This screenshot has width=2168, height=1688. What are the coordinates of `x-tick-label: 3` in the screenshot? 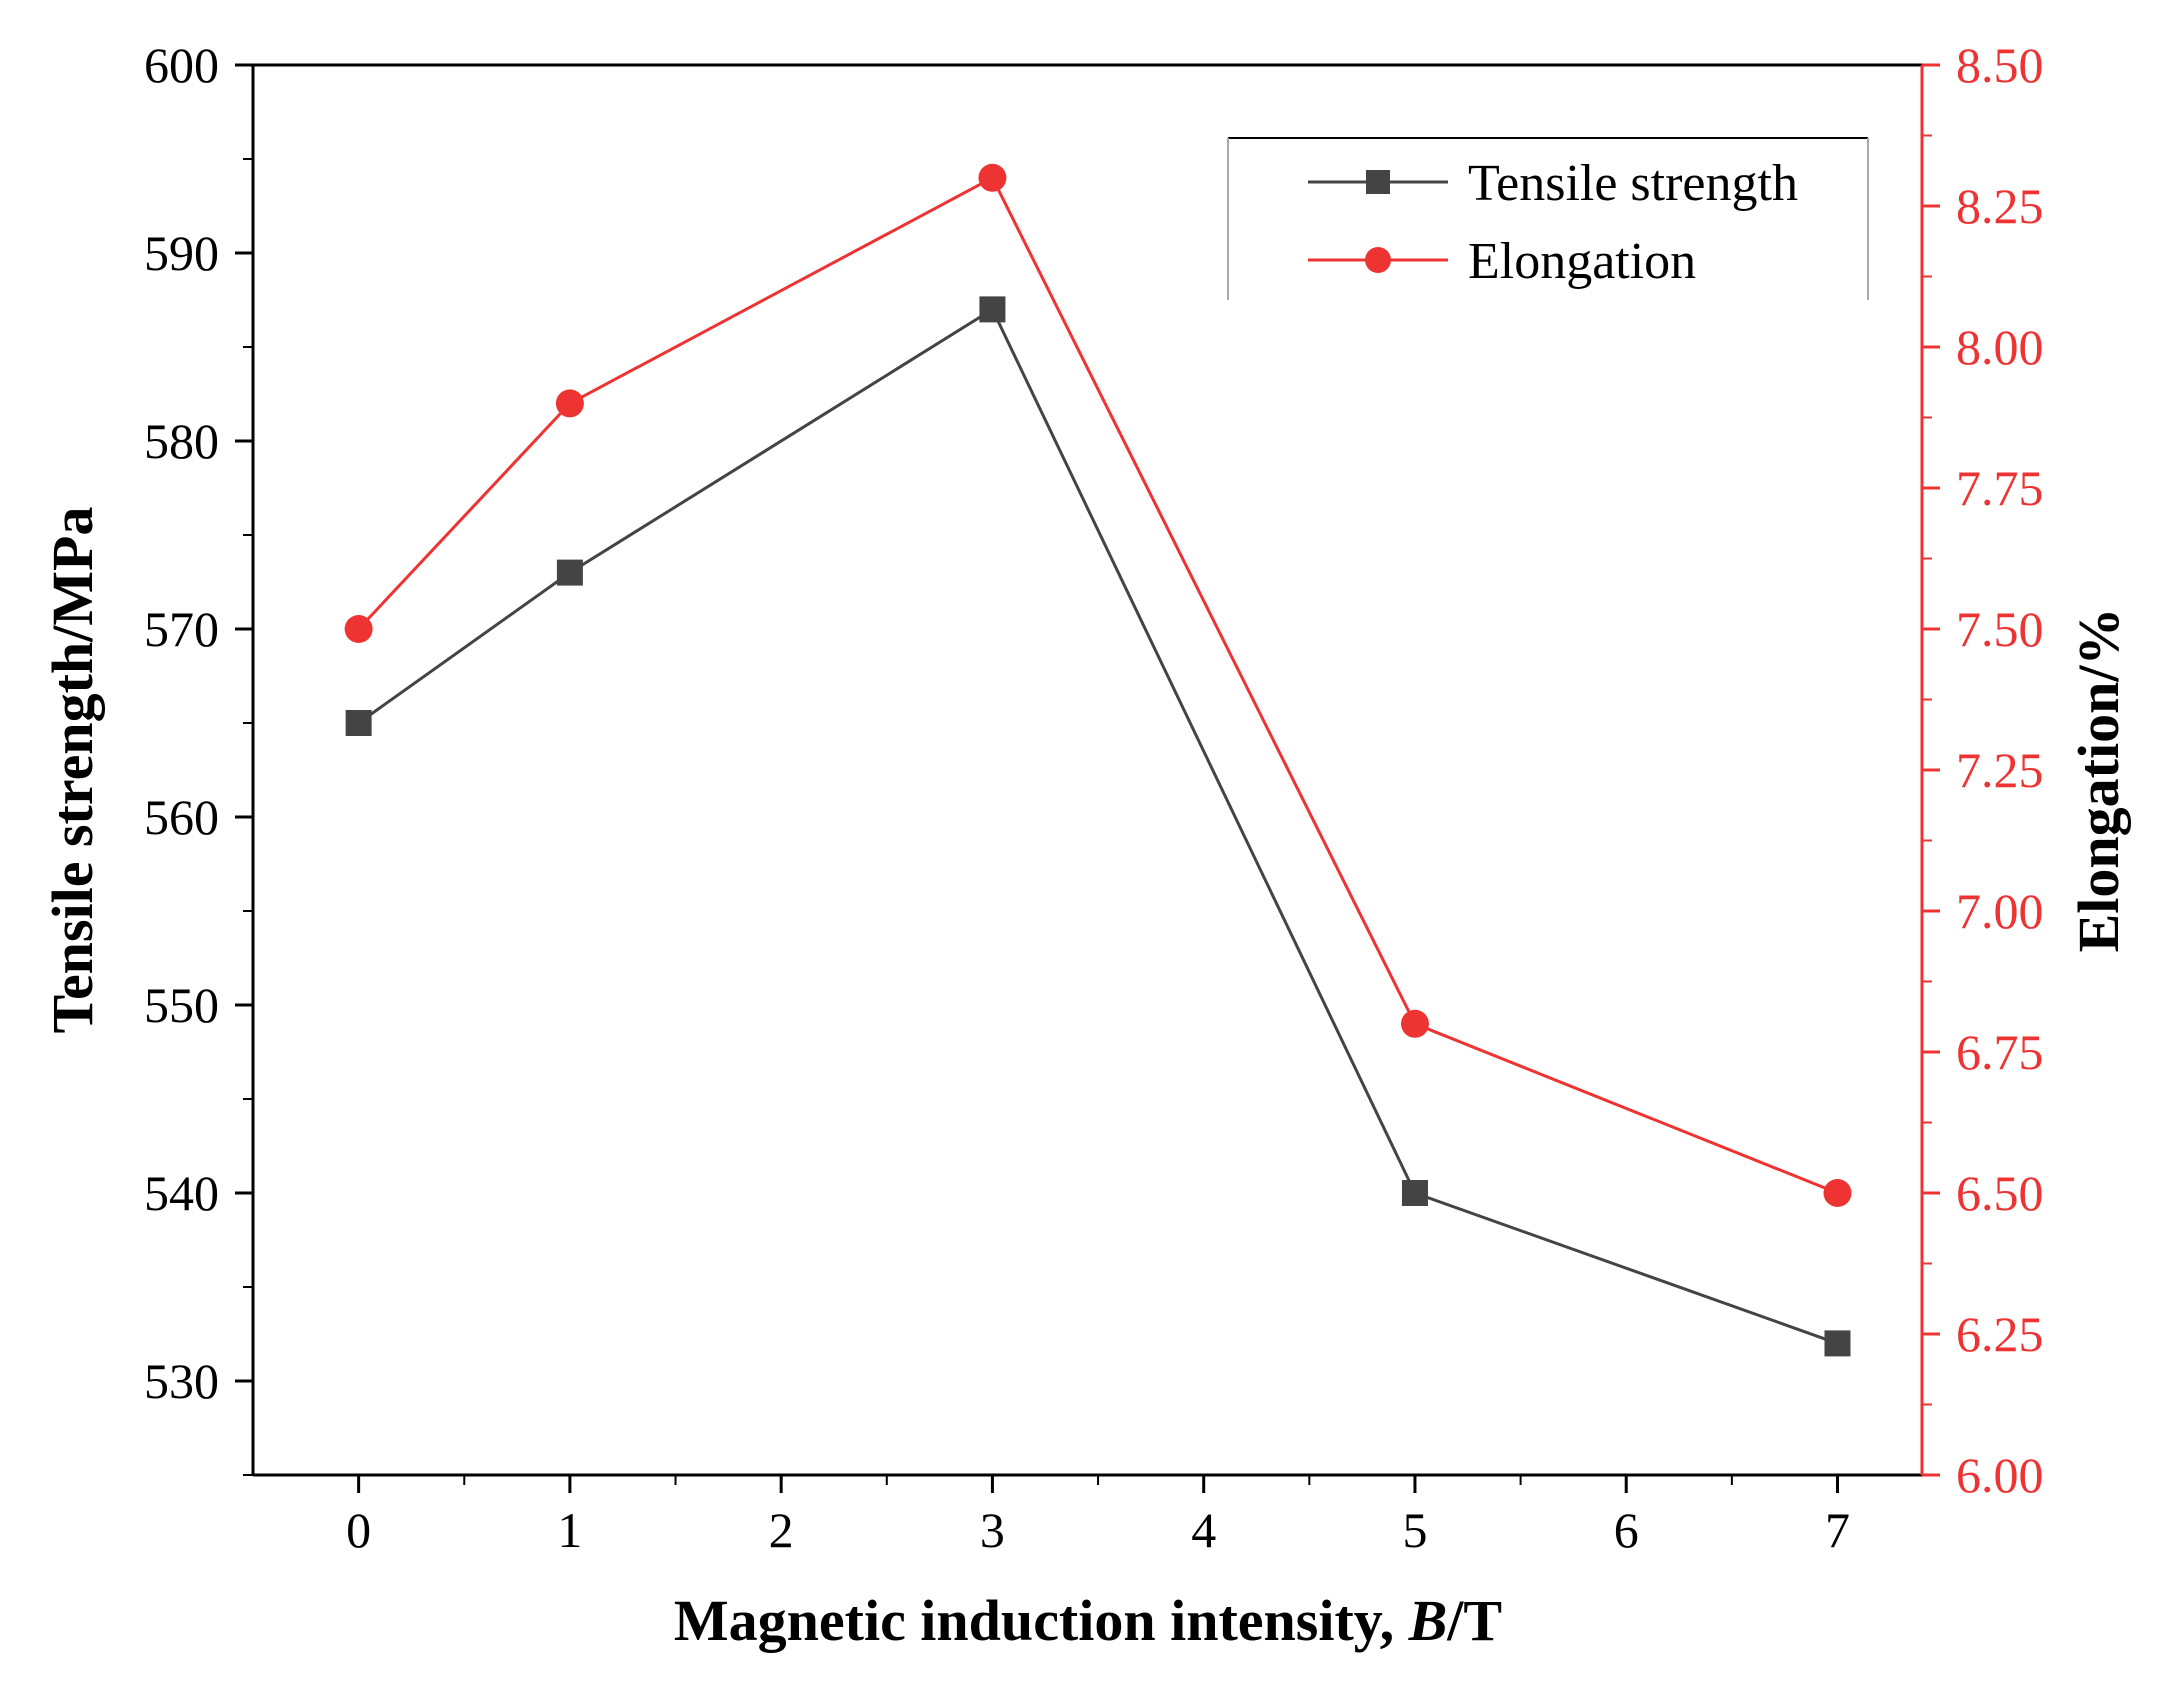 It's located at (992, 1530).